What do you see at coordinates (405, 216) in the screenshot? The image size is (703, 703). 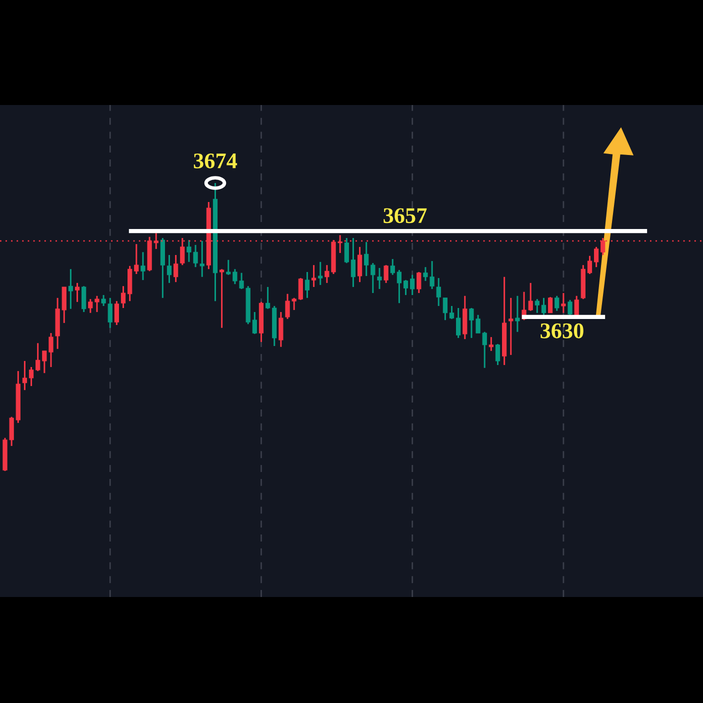 I see `annotation: 3657` at bounding box center [405, 216].